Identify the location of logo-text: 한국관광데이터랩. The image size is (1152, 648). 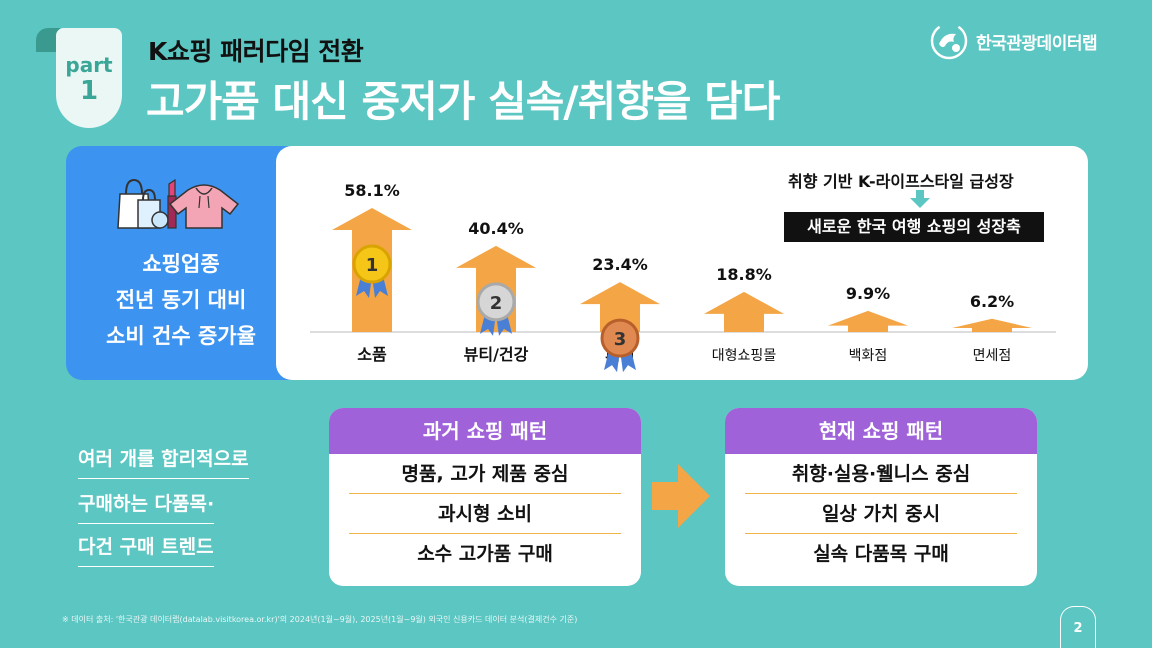
(1037, 43).